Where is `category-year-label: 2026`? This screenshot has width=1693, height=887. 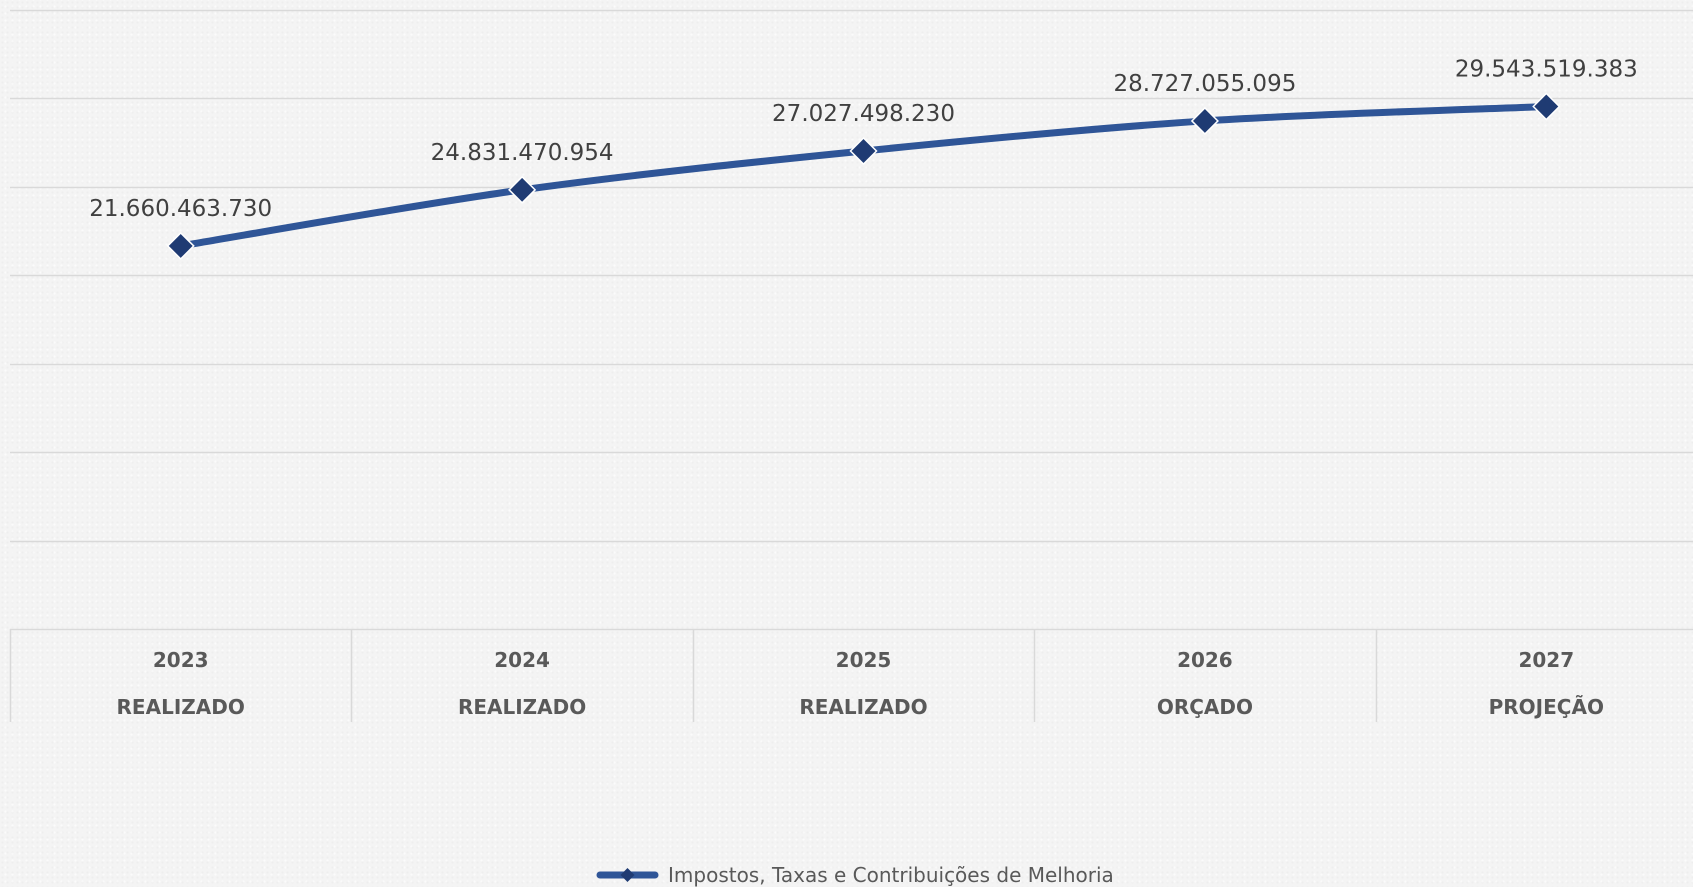
category-year-label: 2026 is located at coordinates (1205, 660).